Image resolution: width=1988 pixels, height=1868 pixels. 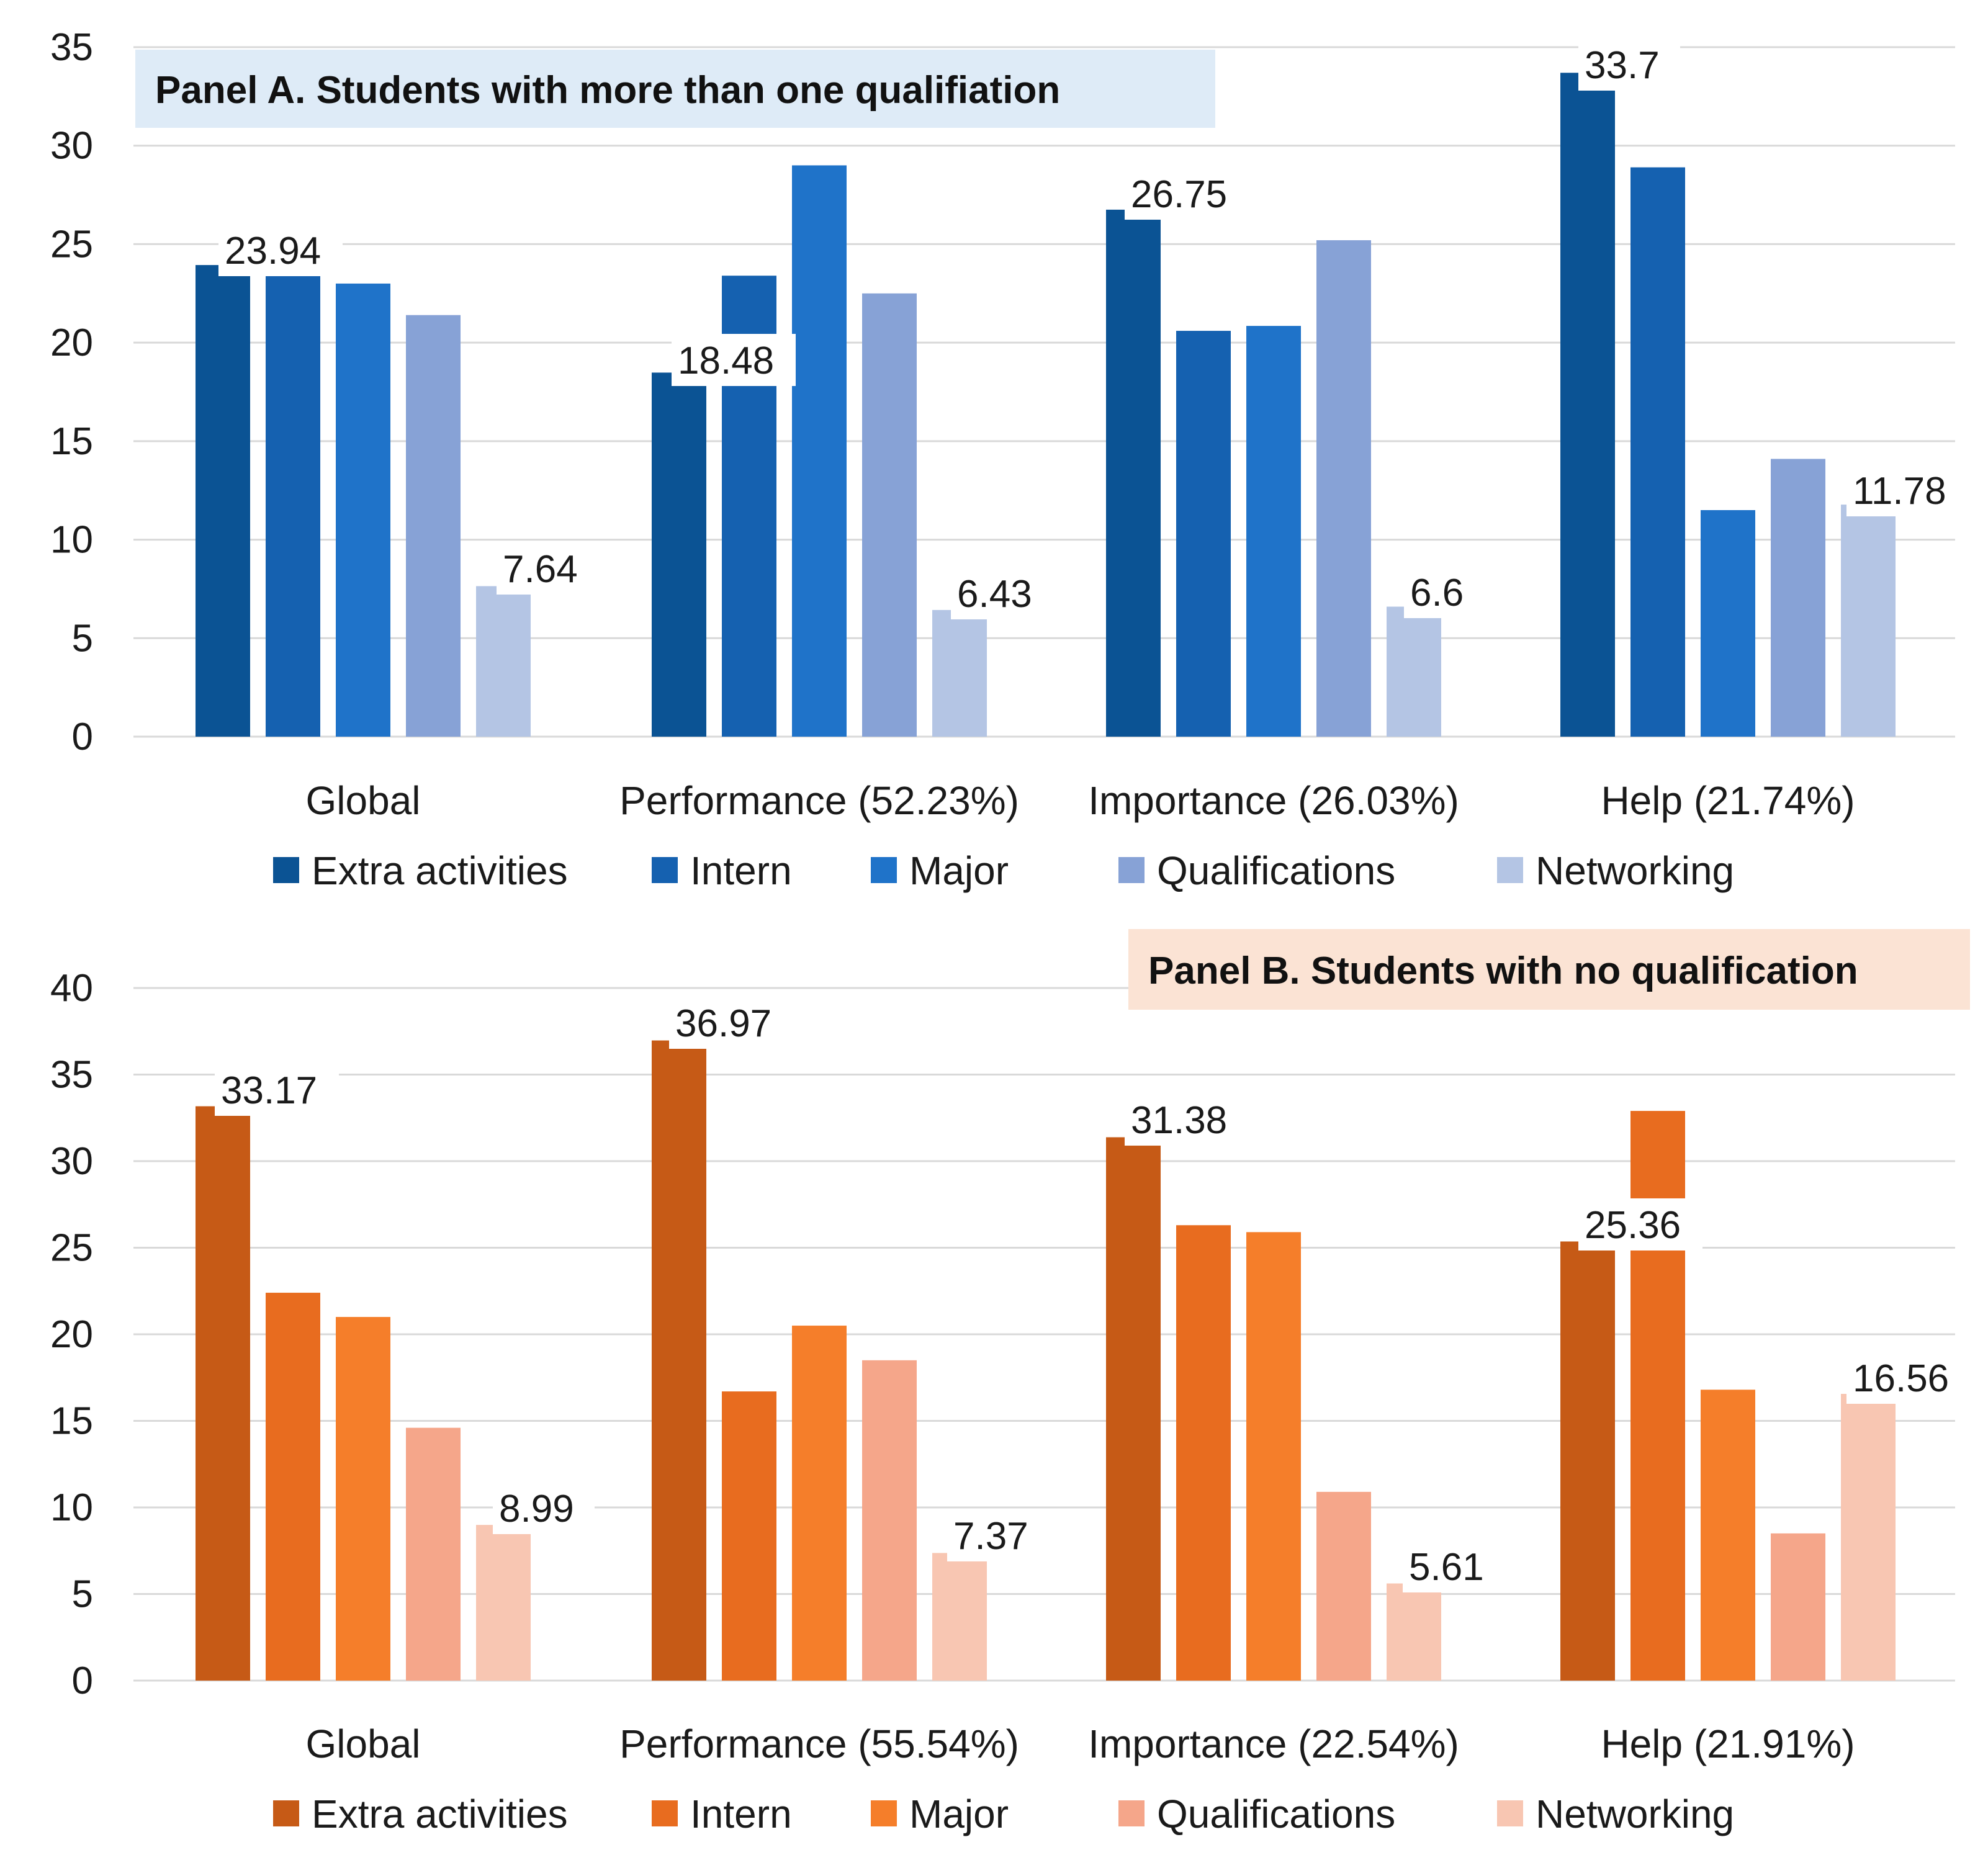 What do you see at coordinates (819, 800) in the screenshot?
I see `x-category-label: Performance (52.23%)` at bounding box center [819, 800].